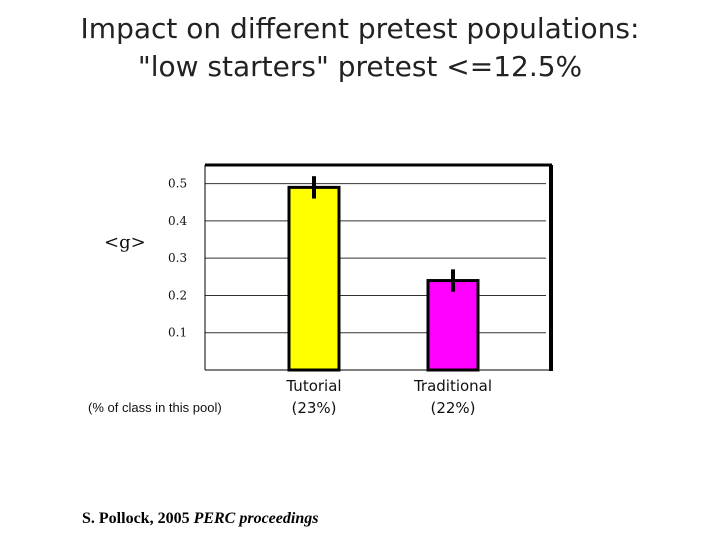 Image resolution: width=720 pixels, height=540 pixels. What do you see at coordinates (360, 66) in the screenshot?
I see `chart-title-line-2: "low starters" pretest <=12.5%` at bounding box center [360, 66].